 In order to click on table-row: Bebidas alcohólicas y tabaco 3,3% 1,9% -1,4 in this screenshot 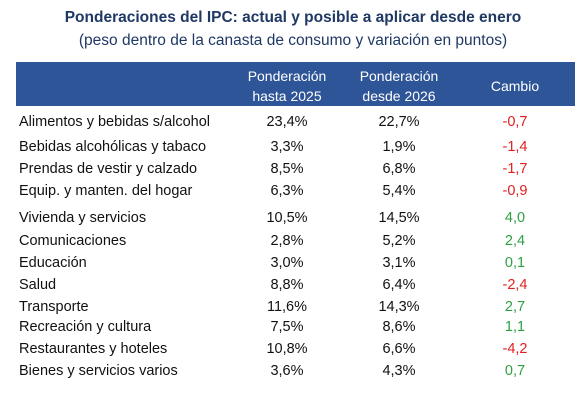, I will do `click(295, 147)`.